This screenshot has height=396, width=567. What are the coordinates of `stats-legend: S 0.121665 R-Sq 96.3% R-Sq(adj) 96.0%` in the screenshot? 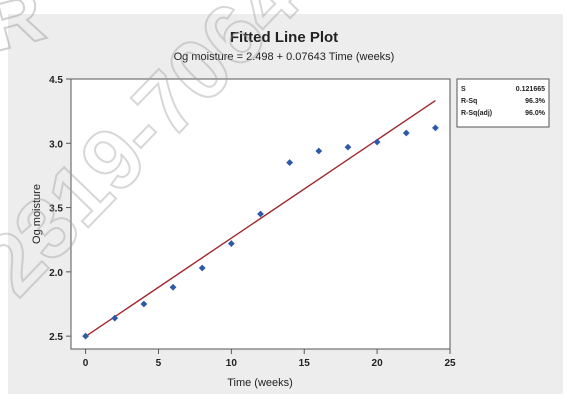 It's located at (503, 103).